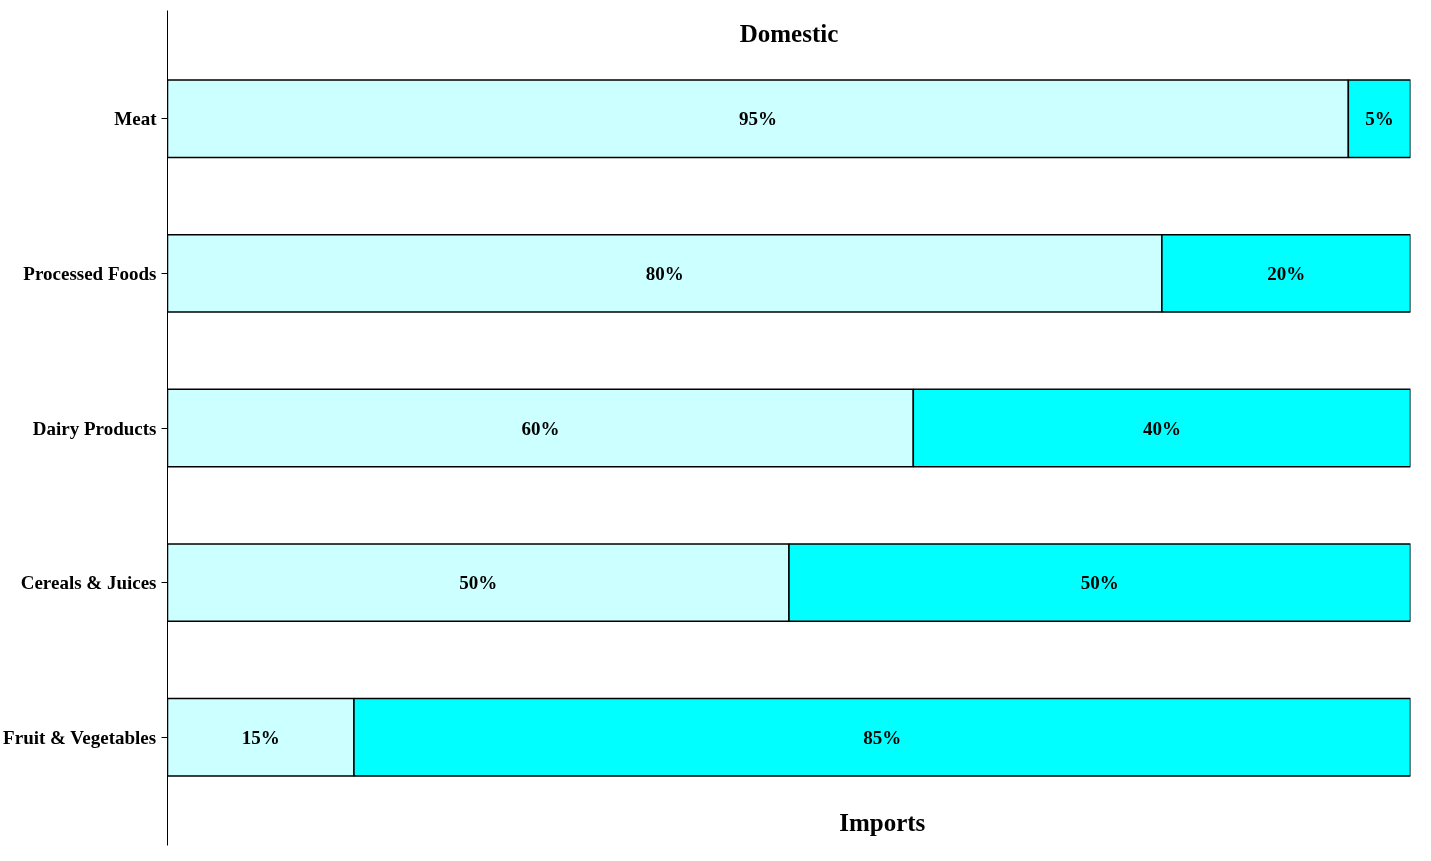 Image resolution: width=1431 pixels, height=861 pixels. I want to click on data-label: 15%, so click(260, 737).